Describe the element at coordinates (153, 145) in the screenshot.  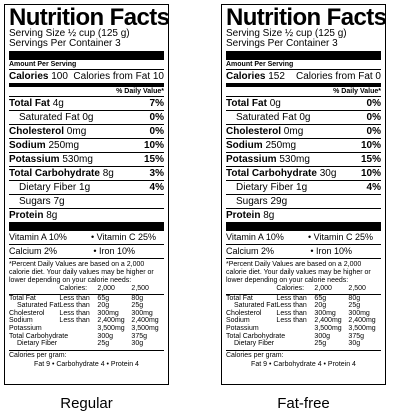
I see `nutrient-daily-value: 10%` at that location.